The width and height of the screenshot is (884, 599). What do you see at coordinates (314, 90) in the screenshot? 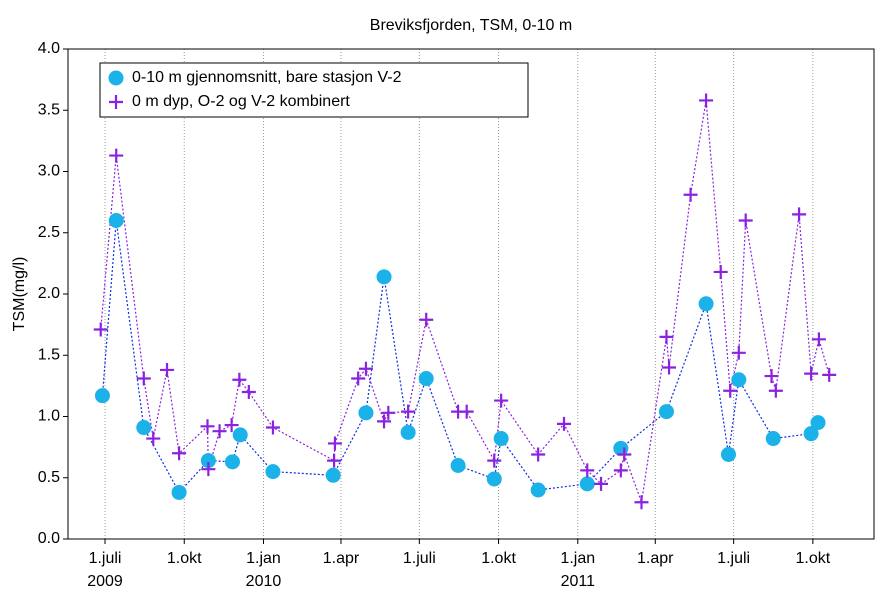
I see `legend-box` at bounding box center [314, 90].